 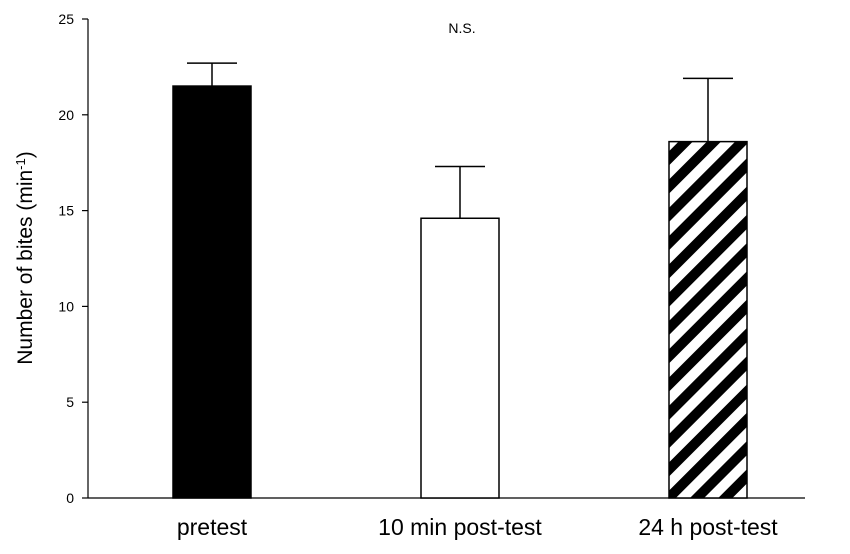 I want to click on y-axis-title-main: Number of bites (min, so click(x=25, y=267).